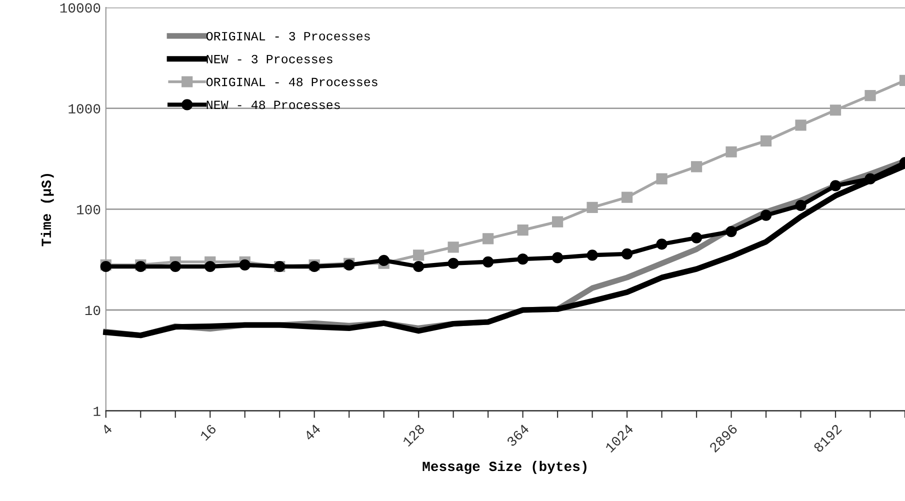 The height and width of the screenshot is (501, 905). Describe the element at coordinates (518, 435) in the screenshot. I see `x-tick-label: 364` at that location.